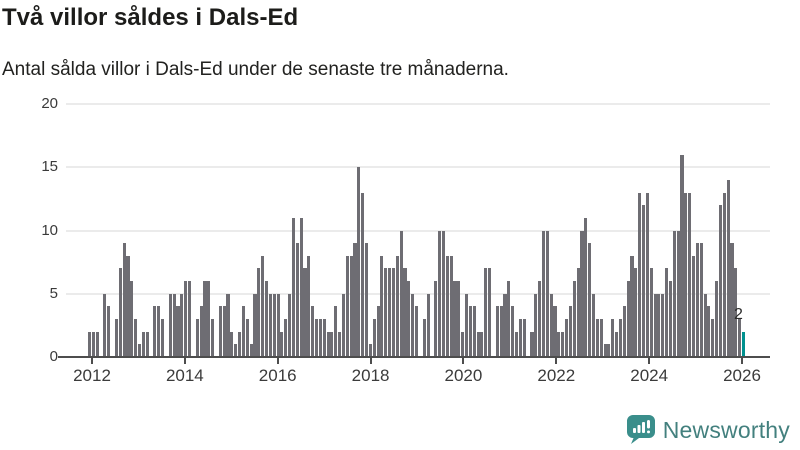 This screenshot has width=800, height=450. Describe the element at coordinates (92, 361) in the screenshot. I see `x-tick-2012` at that location.